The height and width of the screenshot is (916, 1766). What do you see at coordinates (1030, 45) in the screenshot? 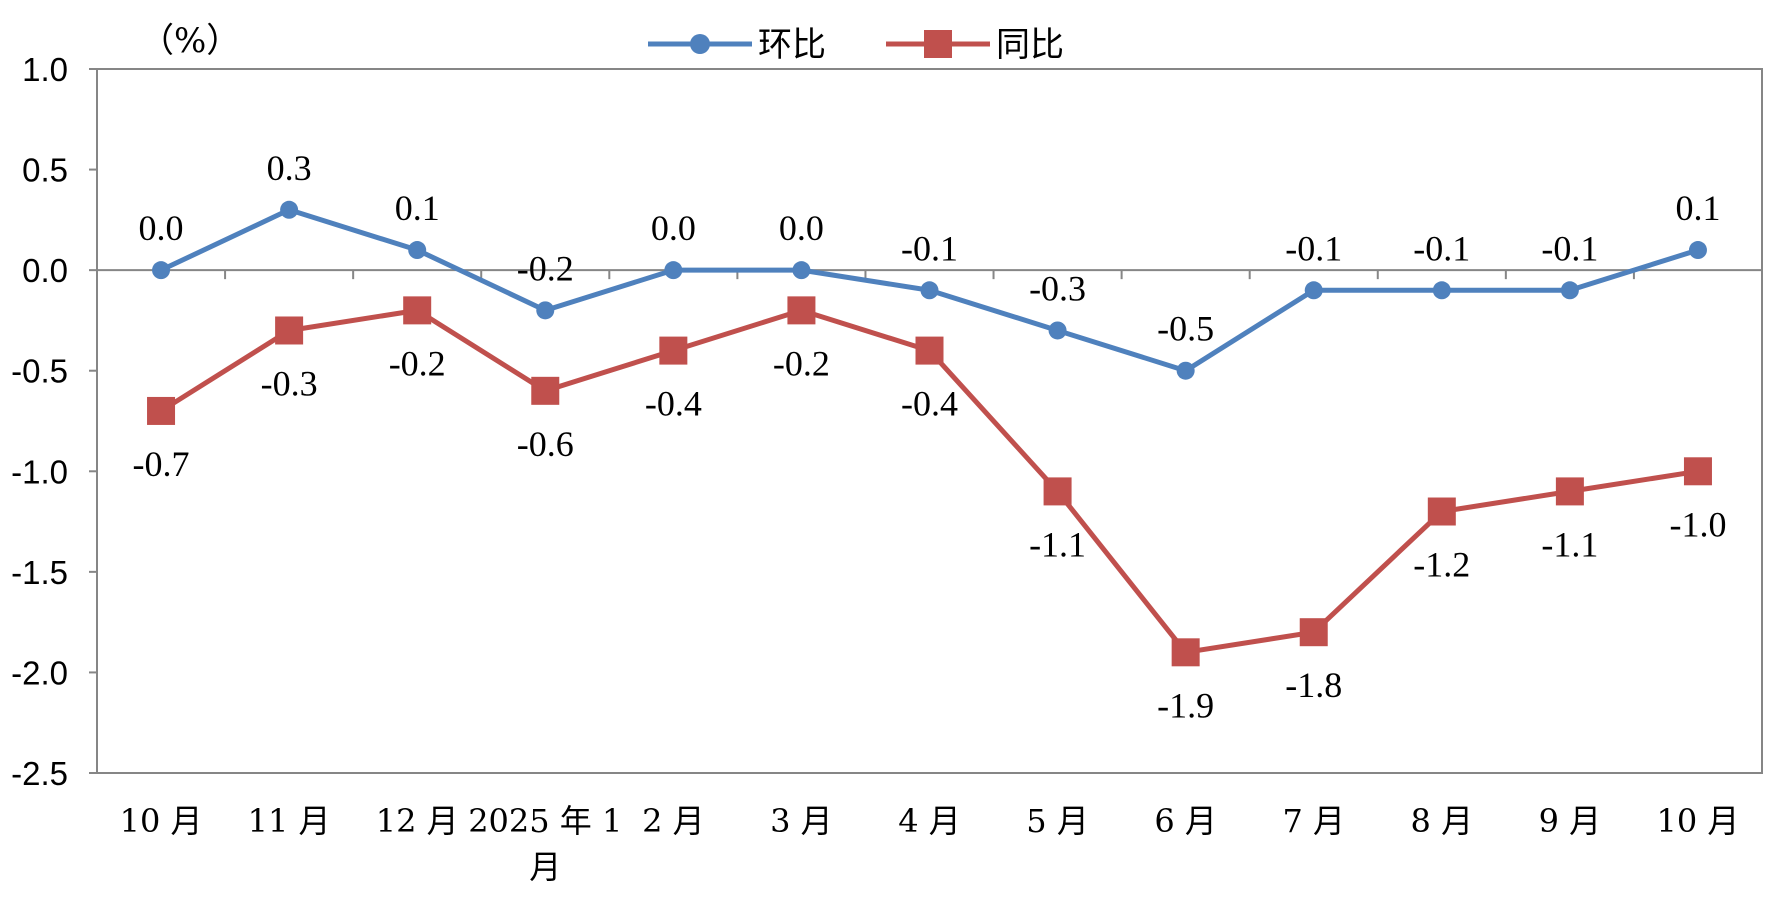
I see `legend-label: 同比` at bounding box center [1030, 45].